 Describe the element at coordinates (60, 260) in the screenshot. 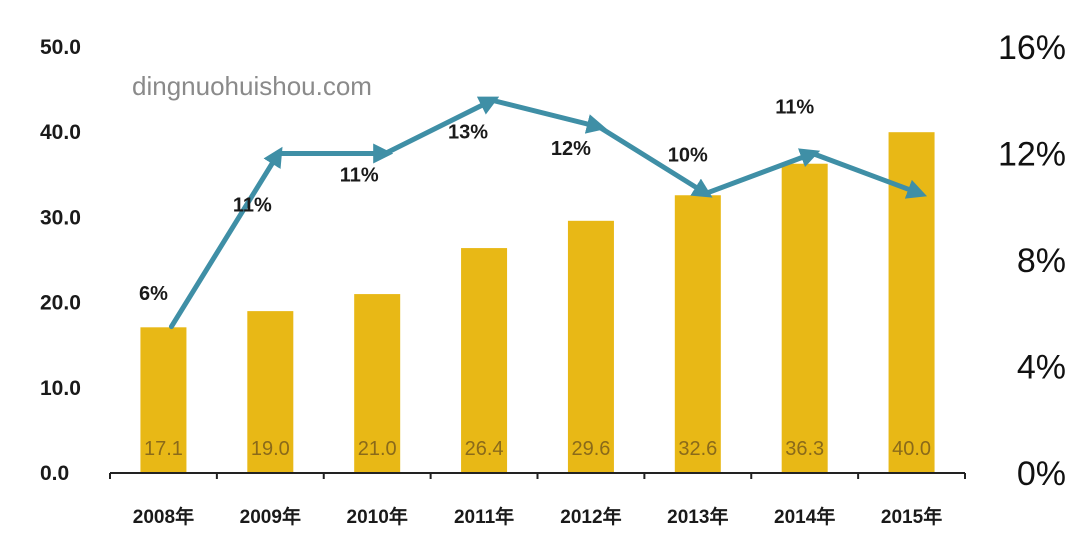

I see `left-axis-ticks: 0.0 10.0 20.0 30.0 40.0 50.0` at that location.